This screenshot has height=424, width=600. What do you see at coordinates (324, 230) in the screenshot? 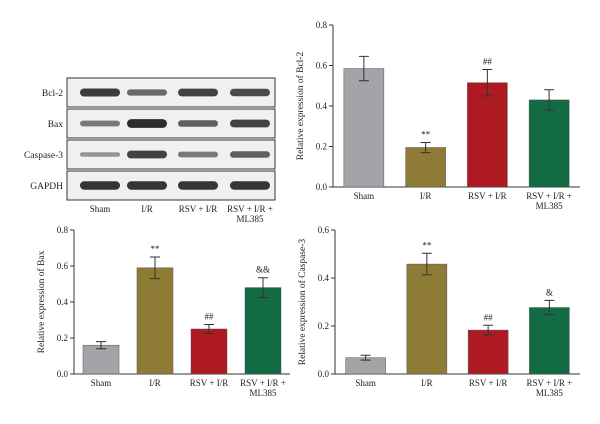
I see `caspase3-y-tick-label: 0.6` at bounding box center [324, 230].